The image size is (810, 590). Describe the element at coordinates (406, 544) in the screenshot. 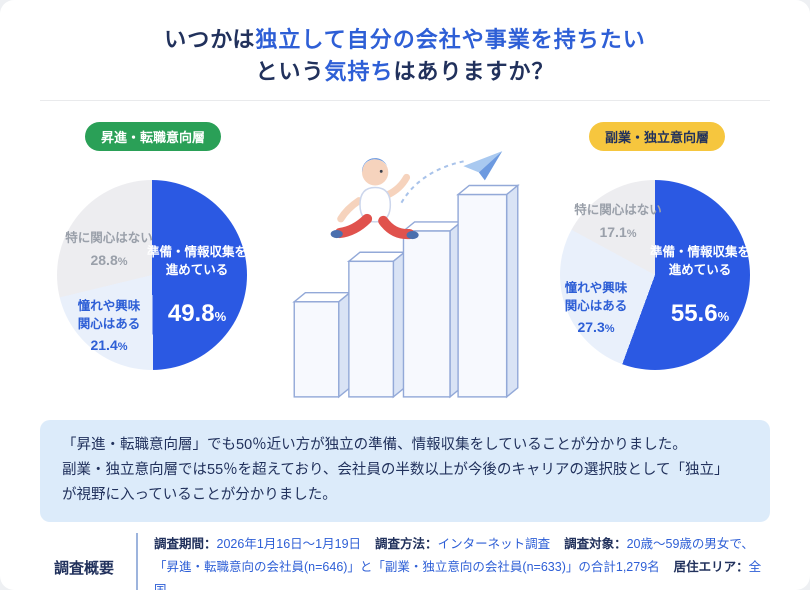

I see `survey-method-label: 調査方法：` at that location.